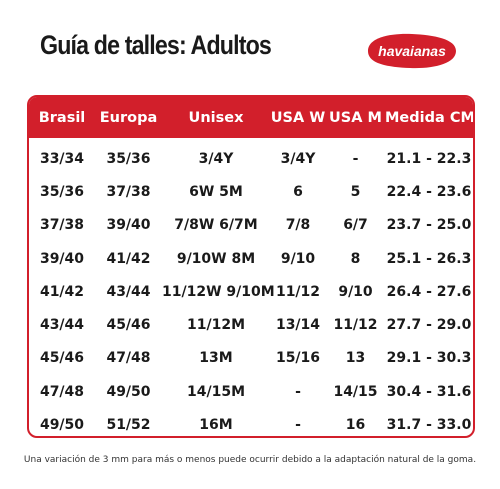 This screenshot has width=500, height=489. Describe the element at coordinates (251, 358) in the screenshot. I see `table-row: 45/46 47/48 13M 15/16 13 29.1 - 30.3` at that location.